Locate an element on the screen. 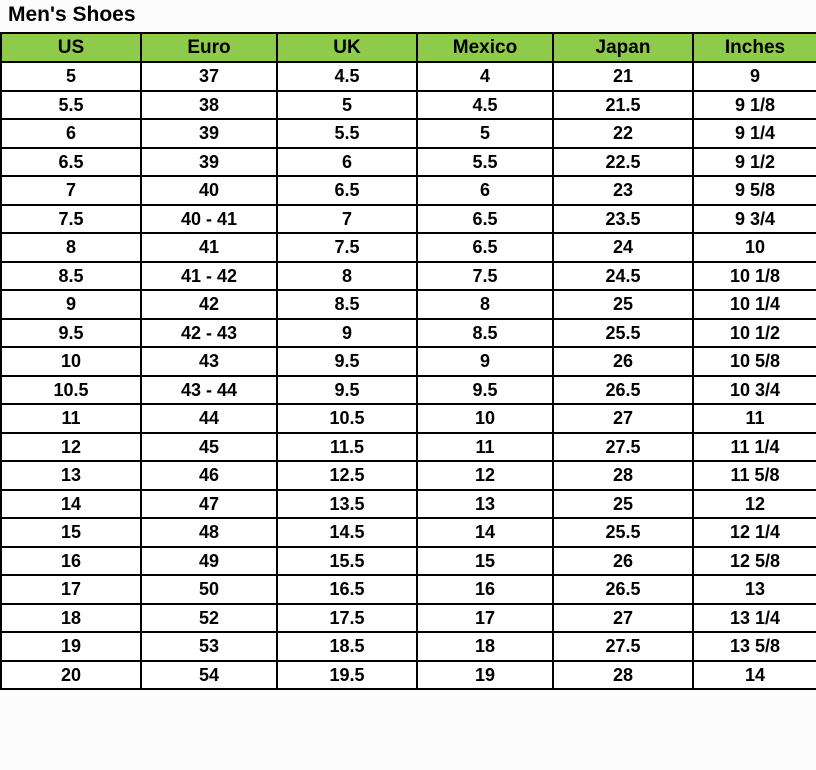  table-cell: 11 1/4 is located at coordinates (754, 446).